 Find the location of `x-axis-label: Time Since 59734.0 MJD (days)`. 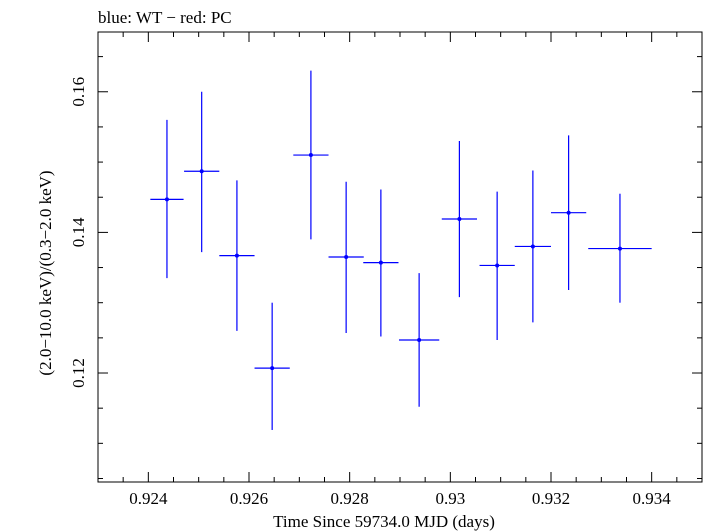

x-axis-label: Time Since 59734.0 MJD (days) is located at coordinates (384, 521).